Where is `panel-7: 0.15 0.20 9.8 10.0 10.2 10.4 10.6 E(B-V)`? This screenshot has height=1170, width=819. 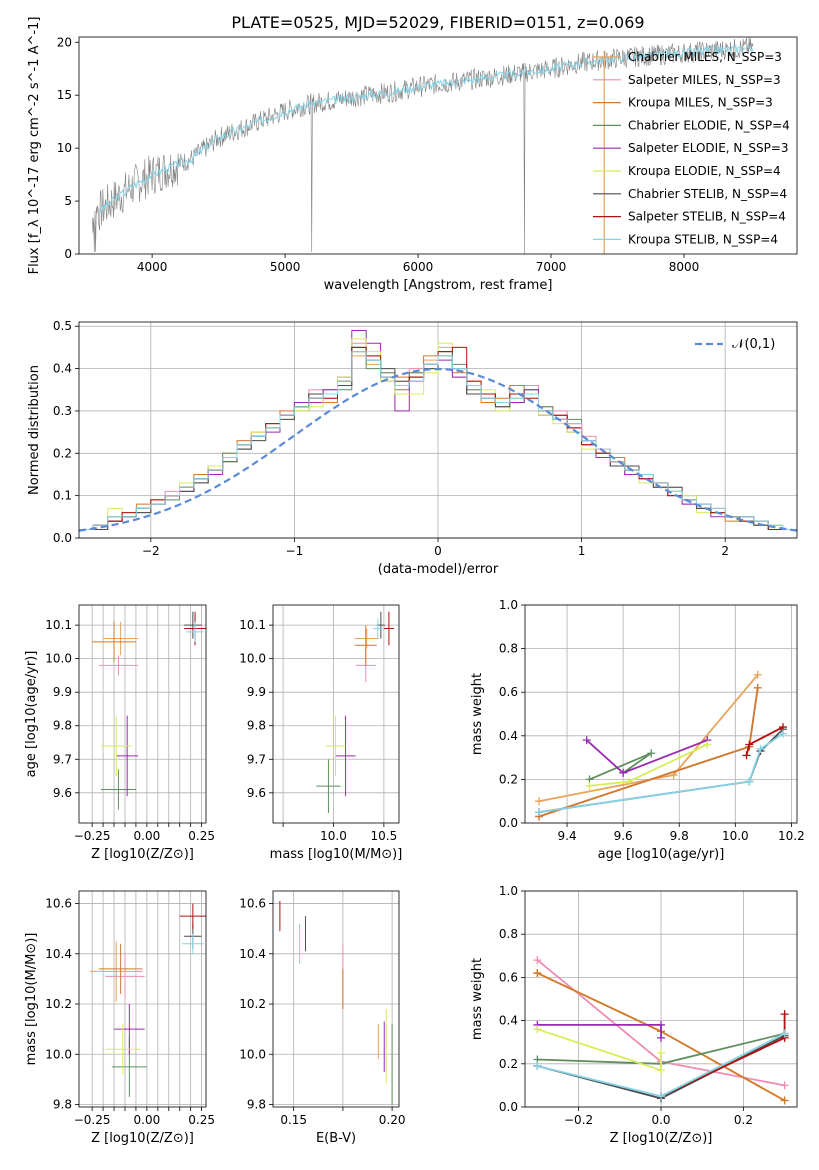
panel-7: 0.15 0.20 9.8 10.0 10.2 10.4 10.6 E(B-V) is located at coordinates (322, 1018).